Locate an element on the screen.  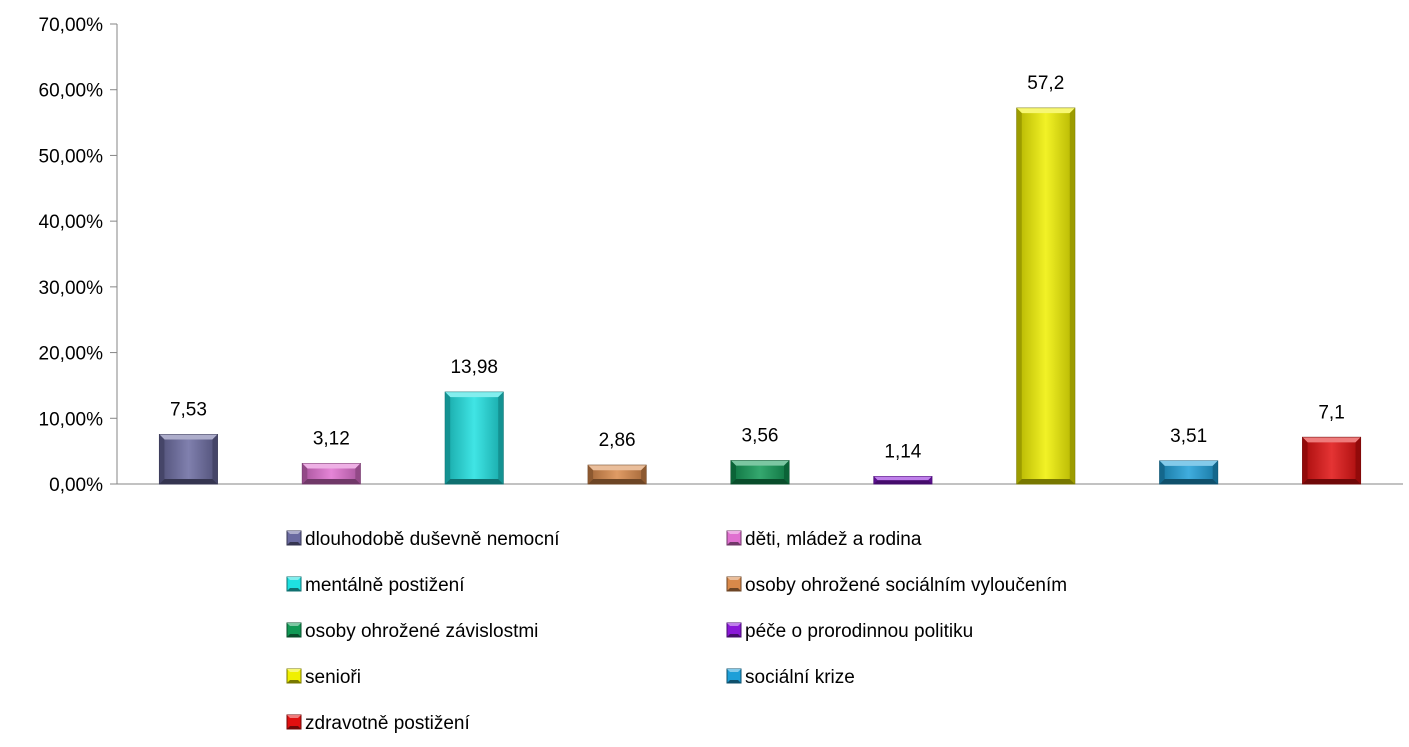
data-label: 7,53 is located at coordinates (188, 410).